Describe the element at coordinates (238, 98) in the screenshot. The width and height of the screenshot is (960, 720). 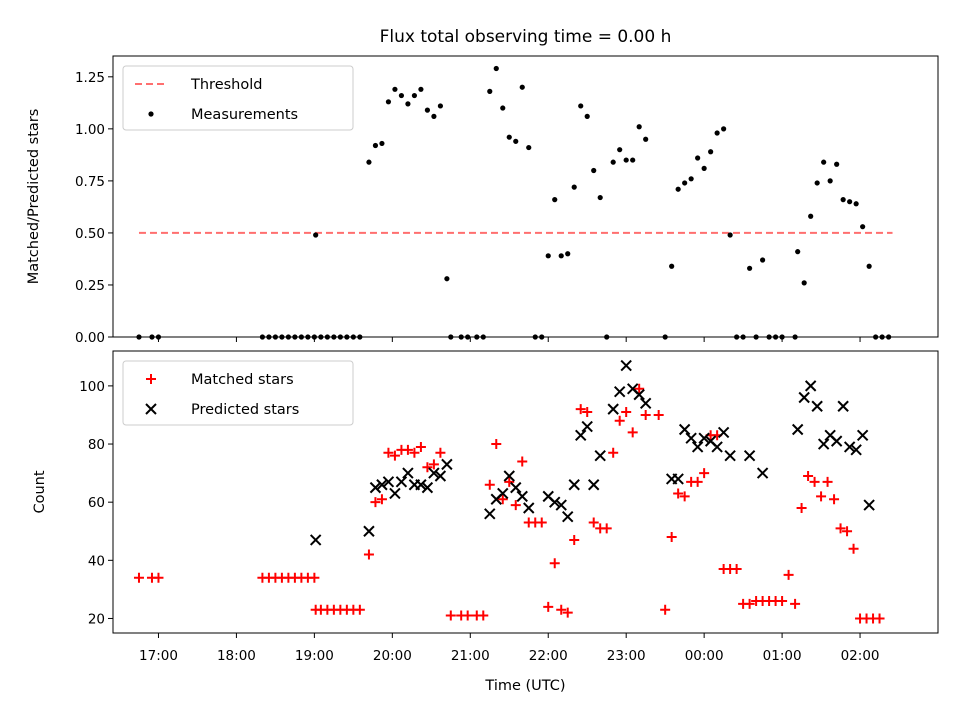
I see `top-legend: Threshold Measurements` at that location.